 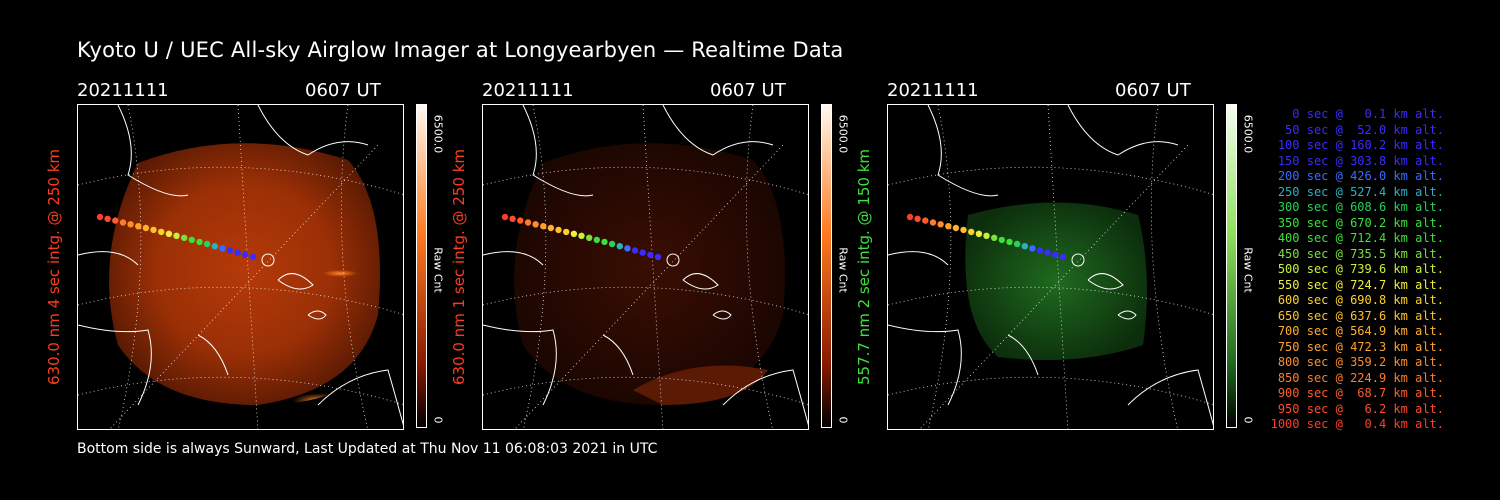 I want to click on legend-row: 300 sec @ 608.6 km alt., so click(x=1360, y=207).